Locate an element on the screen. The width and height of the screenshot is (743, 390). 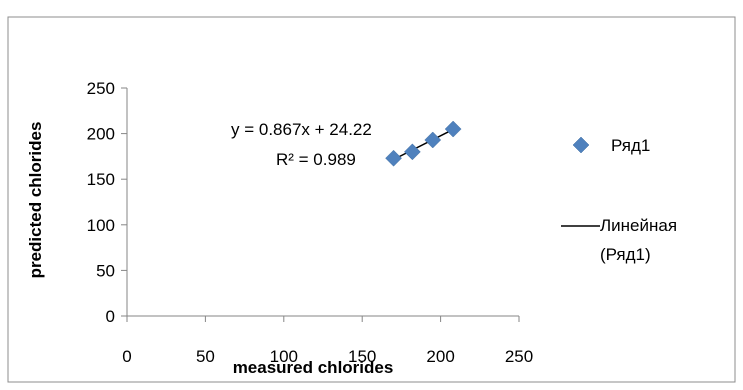
legend-trend-label-line1: Линейная is located at coordinates (638, 225).